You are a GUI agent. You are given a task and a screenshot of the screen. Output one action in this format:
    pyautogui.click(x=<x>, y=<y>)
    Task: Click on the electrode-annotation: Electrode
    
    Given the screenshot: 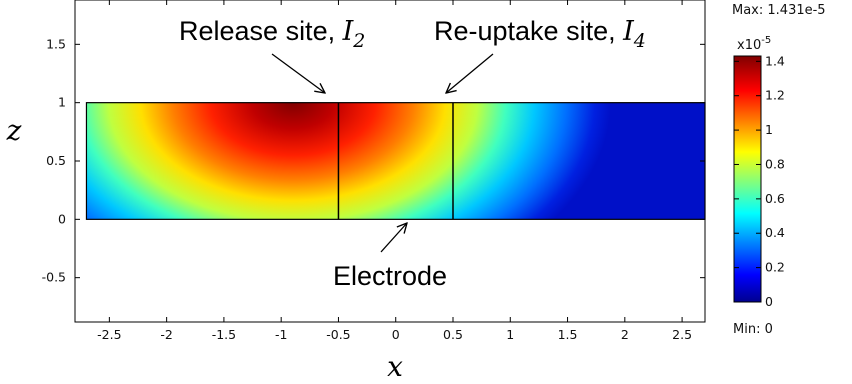 What is the action you would take?
    pyautogui.click(x=390, y=276)
    